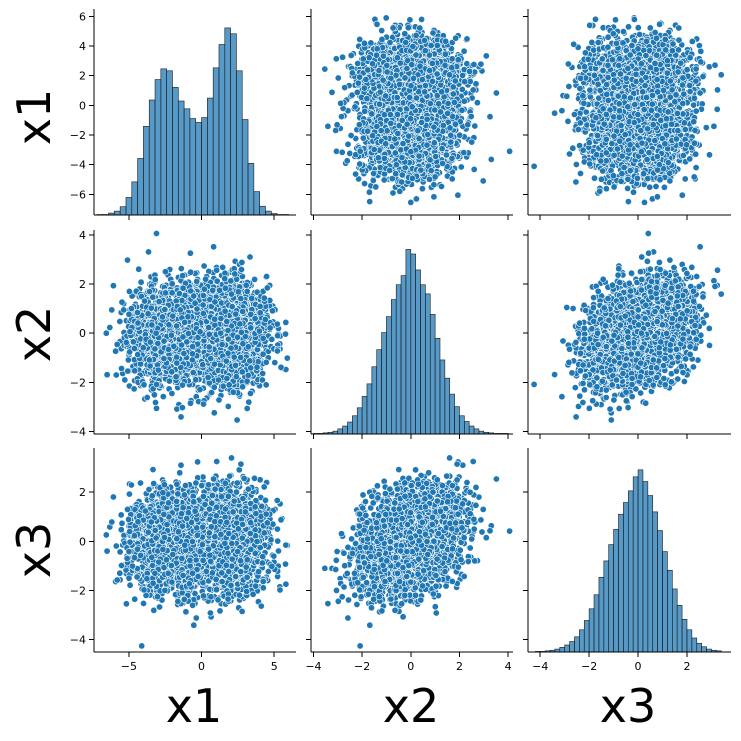 The height and width of the screenshot is (741, 741). What do you see at coordinates (78, 165) in the screenshot?
I see `y-tick-label: −4` at bounding box center [78, 165].